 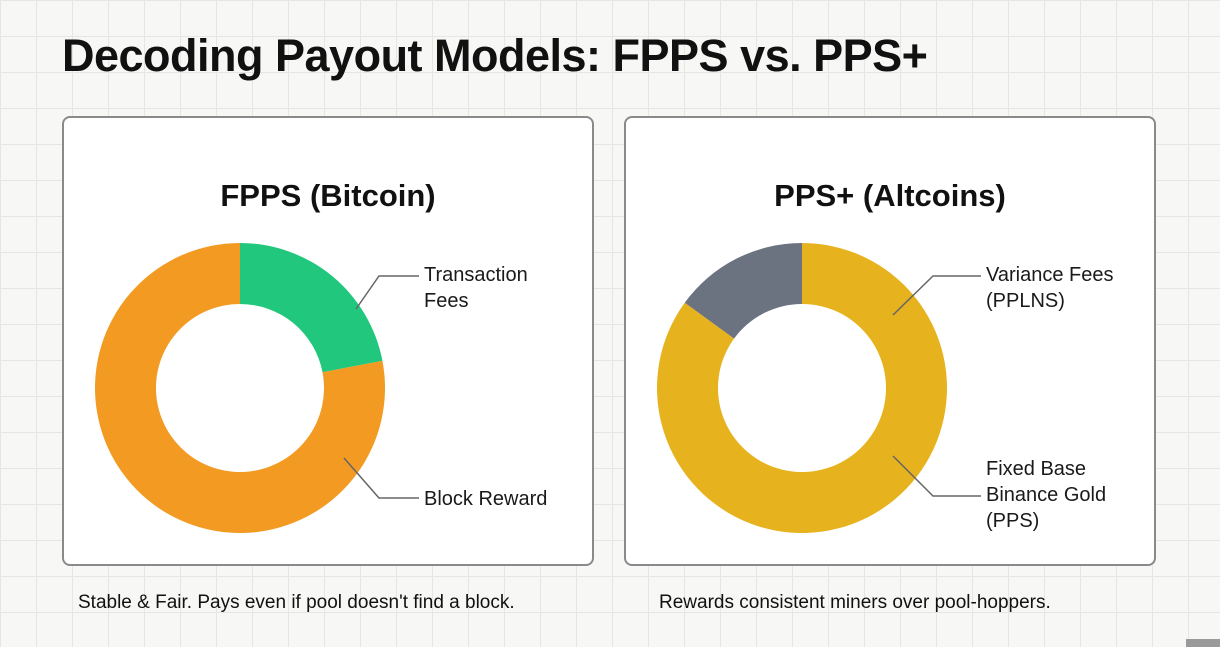 What do you see at coordinates (485, 499) in the screenshot?
I see `label-block-reward: Block Reward` at bounding box center [485, 499].